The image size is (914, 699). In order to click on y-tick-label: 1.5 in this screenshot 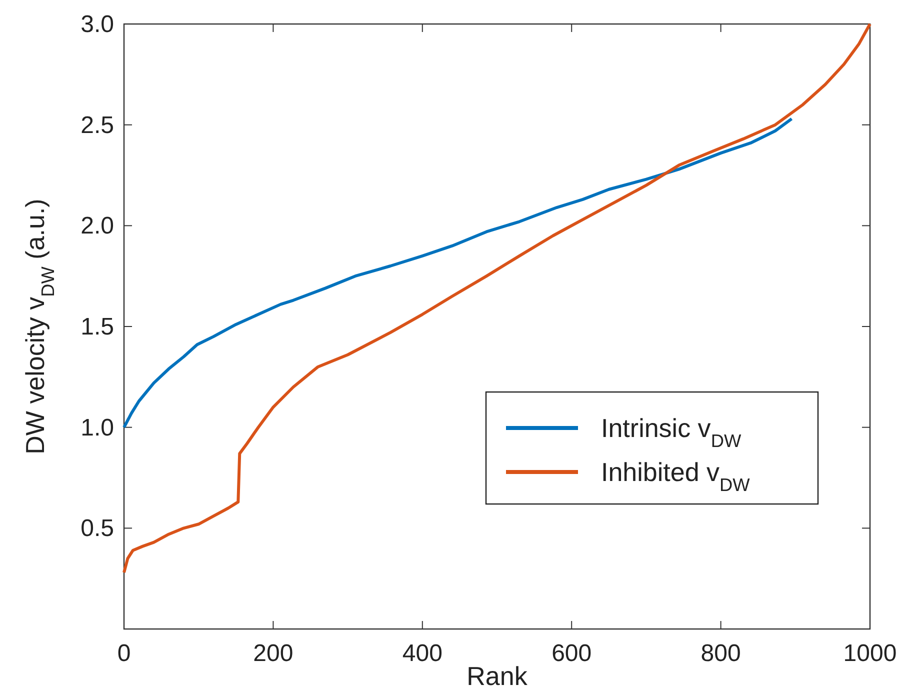, I will do `click(97, 327)`.